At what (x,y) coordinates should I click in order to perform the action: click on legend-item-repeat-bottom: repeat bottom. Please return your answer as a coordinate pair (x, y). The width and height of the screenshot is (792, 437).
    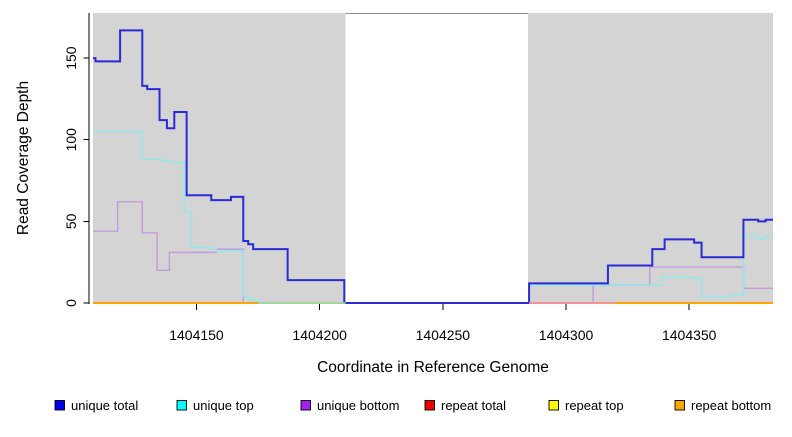
    Looking at the image, I should click on (722, 405).